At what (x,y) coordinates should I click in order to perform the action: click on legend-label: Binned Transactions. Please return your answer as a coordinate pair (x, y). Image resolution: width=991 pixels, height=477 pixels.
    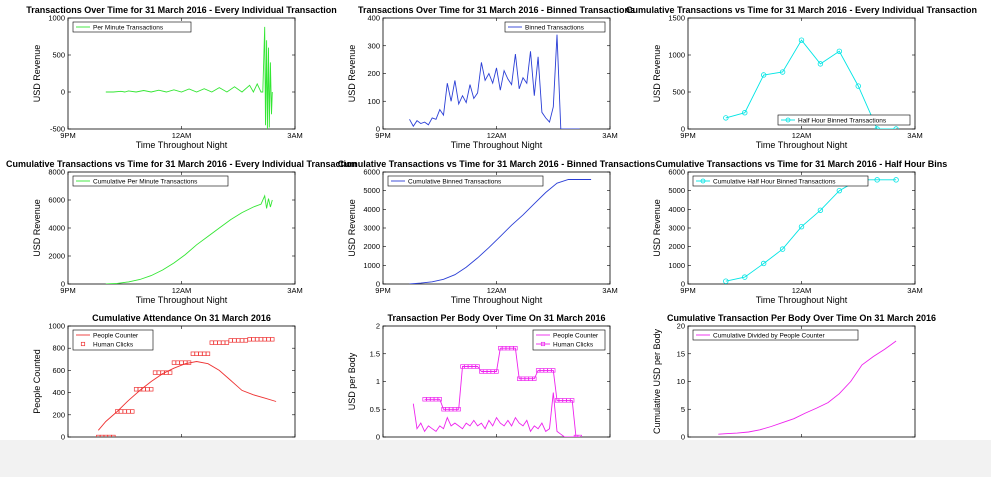
    Looking at the image, I should click on (555, 27).